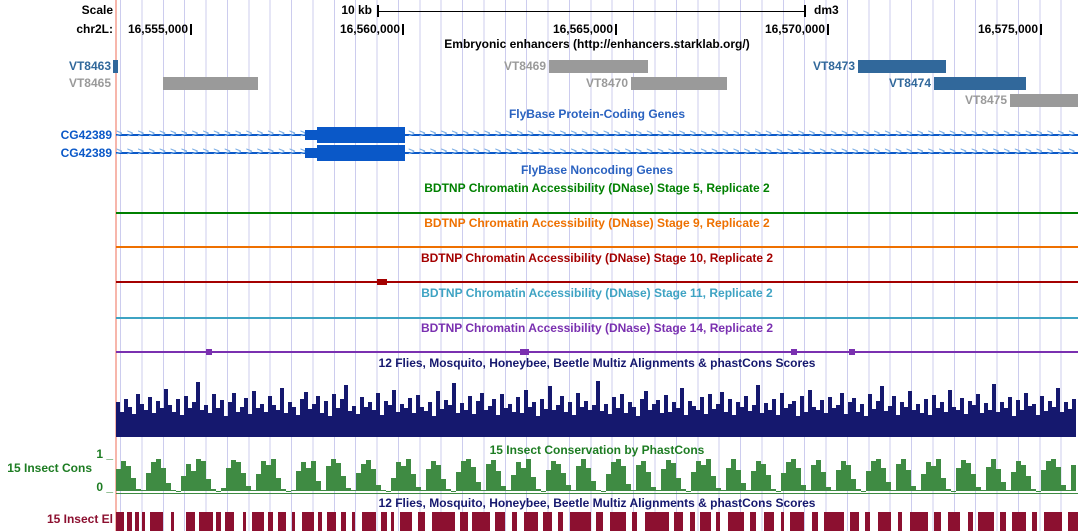 Image resolution: width=1078 pixels, height=531 pixels. What do you see at coordinates (89, 83) in the screenshot?
I see `enhancer-label: VT8465` at bounding box center [89, 83].